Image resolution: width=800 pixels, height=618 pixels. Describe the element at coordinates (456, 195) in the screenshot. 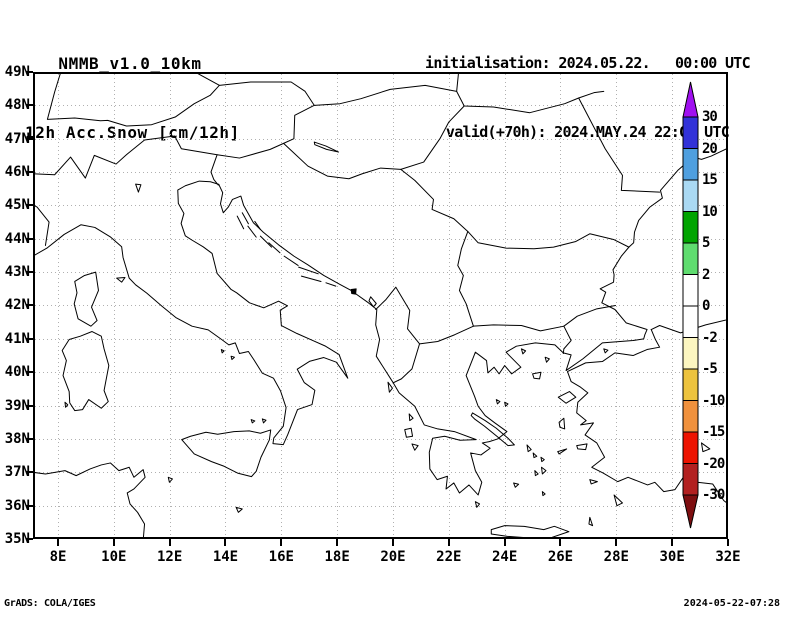

I see `border-hu-yu-ro-bg` at that location.